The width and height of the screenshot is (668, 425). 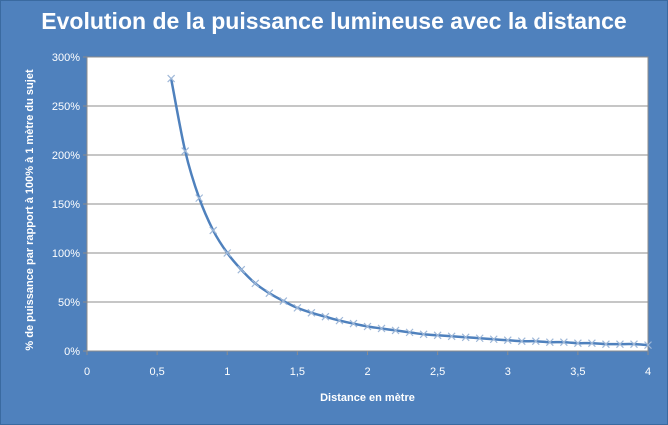 I want to click on x-tick-label: 3,5, so click(x=577, y=372).